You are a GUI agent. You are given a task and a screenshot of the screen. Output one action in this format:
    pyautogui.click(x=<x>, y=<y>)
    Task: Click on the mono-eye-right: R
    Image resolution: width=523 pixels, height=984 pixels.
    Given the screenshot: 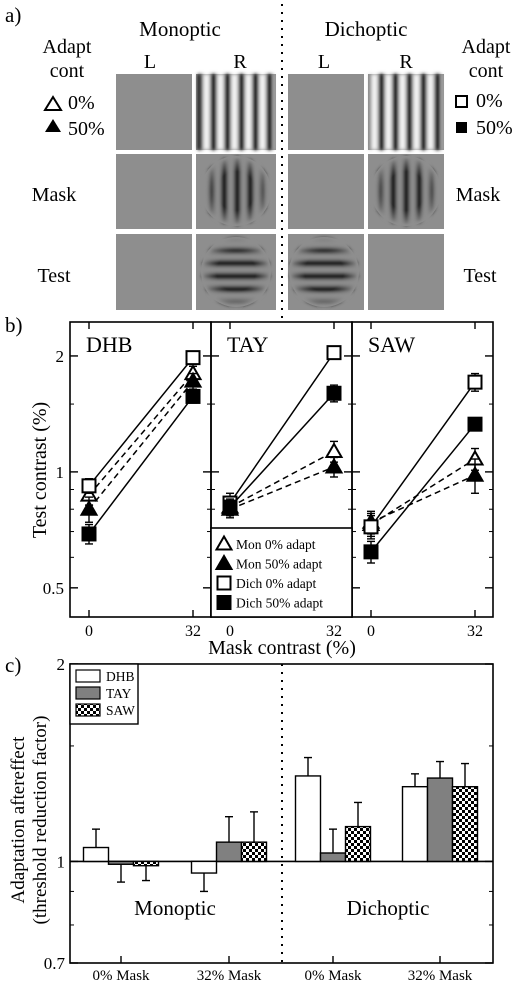 What is the action you would take?
    pyautogui.click(x=240, y=62)
    